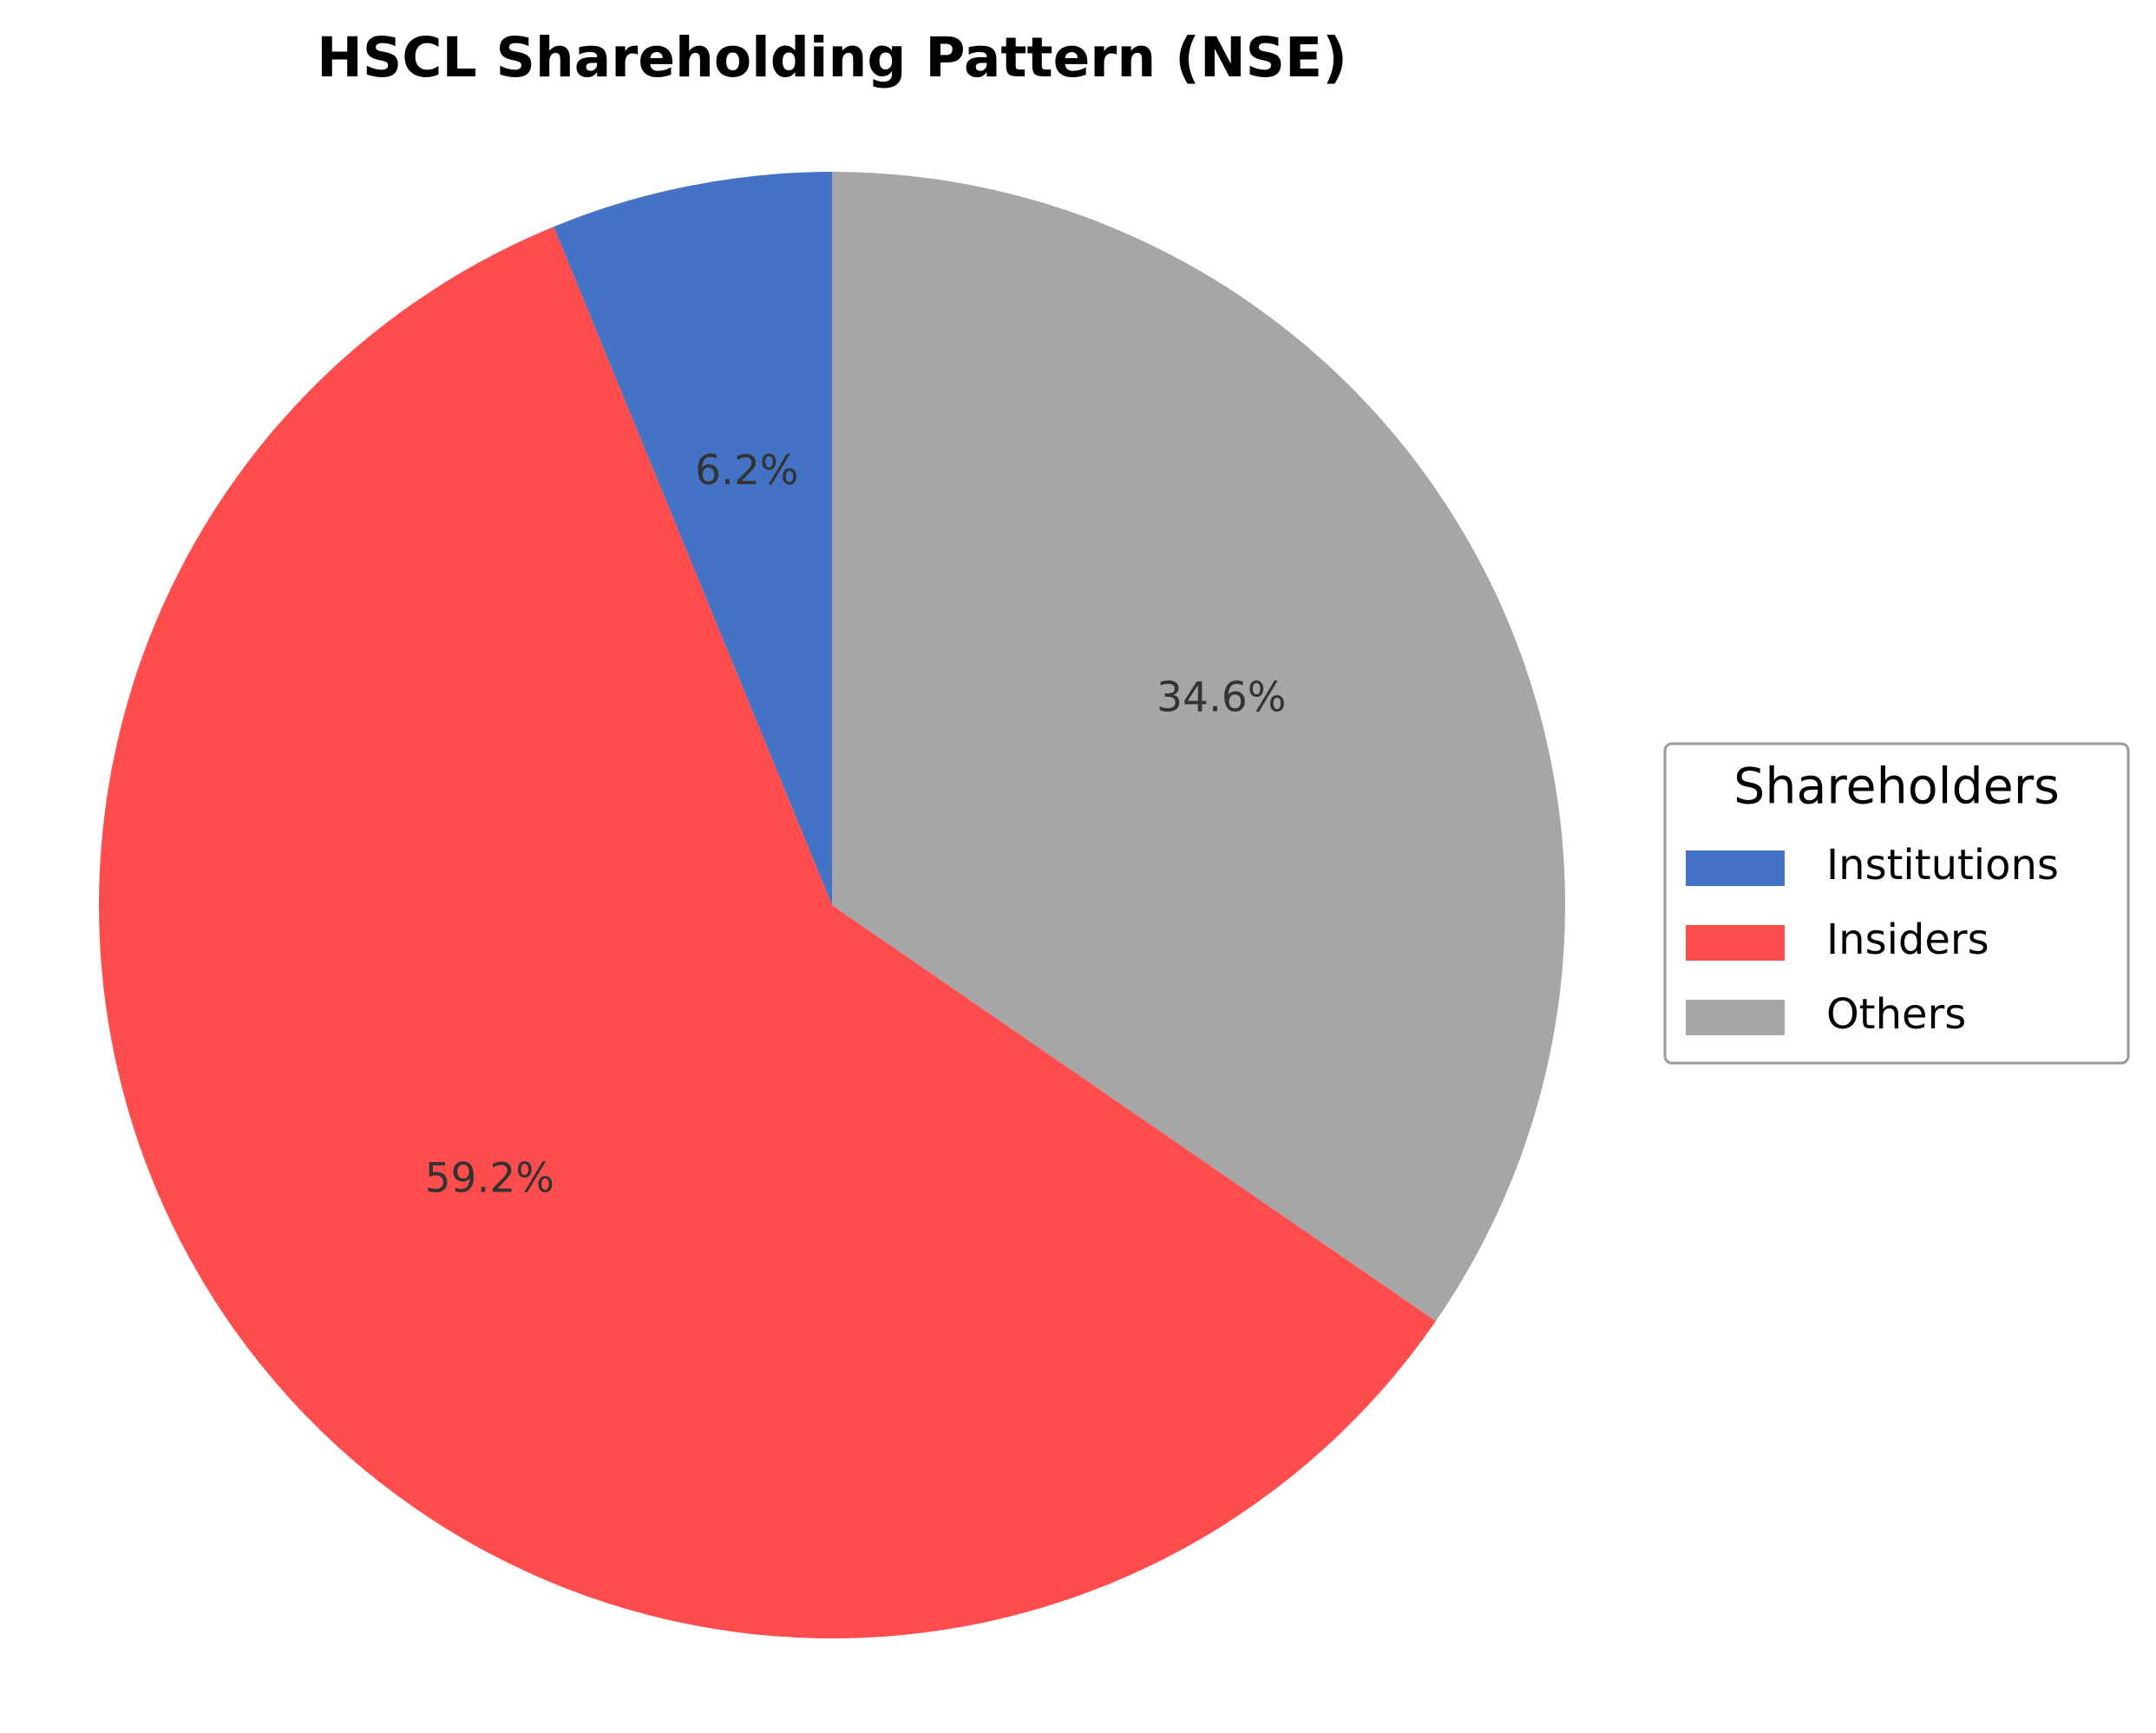 This screenshot has height=1733, width=2156. I want to click on legend-label: Insiders, so click(1907, 940).